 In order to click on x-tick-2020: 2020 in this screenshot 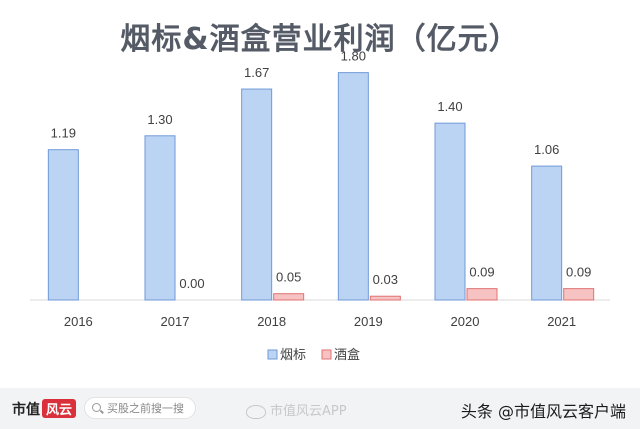, I will do `click(465, 321)`.